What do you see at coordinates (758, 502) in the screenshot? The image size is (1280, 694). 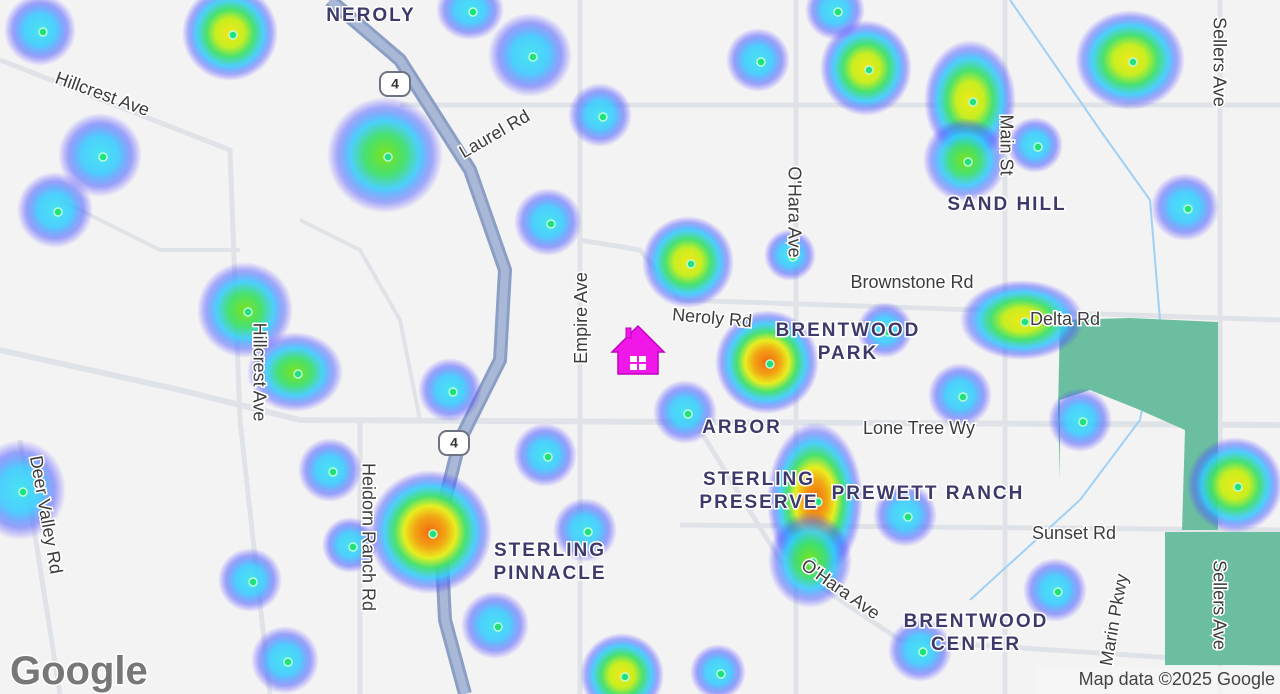 I see `neighborhood-label: PRESERVE` at bounding box center [758, 502].